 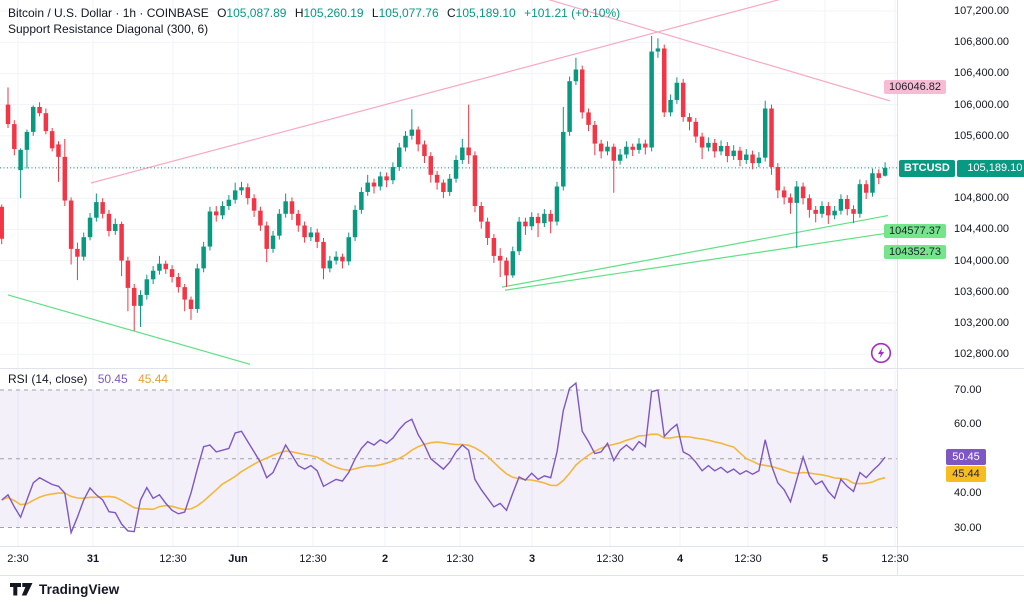 What do you see at coordinates (881, 353) in the screenshot?
I see `lightning-icon` at bounding box center [881, 353].